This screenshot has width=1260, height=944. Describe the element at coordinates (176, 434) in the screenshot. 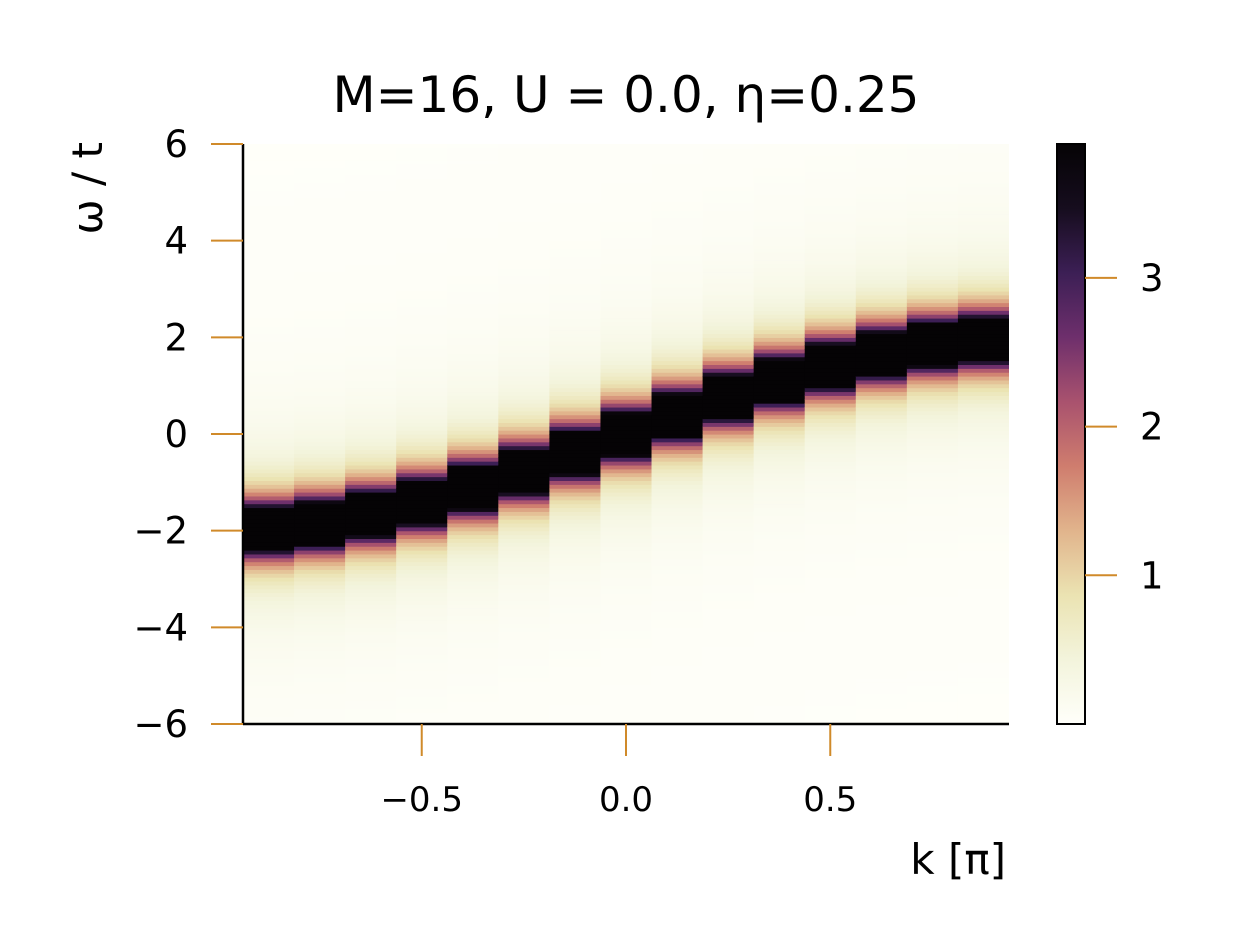

I see `y-tick-label: 0` at that location.